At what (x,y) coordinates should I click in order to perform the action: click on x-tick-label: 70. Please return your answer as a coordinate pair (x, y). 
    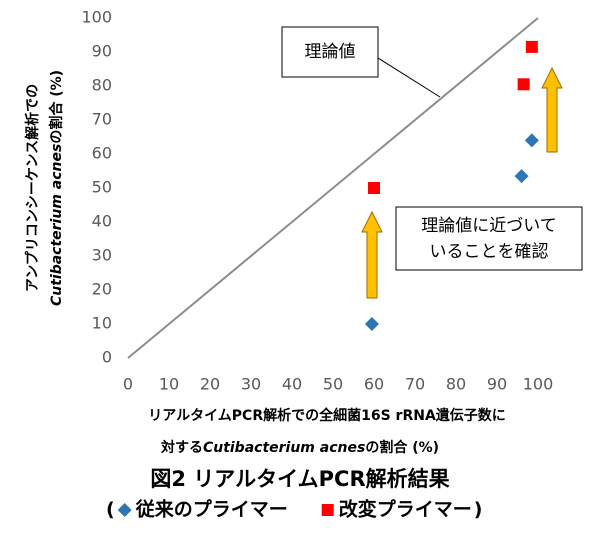
    Looking at the image, I should click on (415, 384).